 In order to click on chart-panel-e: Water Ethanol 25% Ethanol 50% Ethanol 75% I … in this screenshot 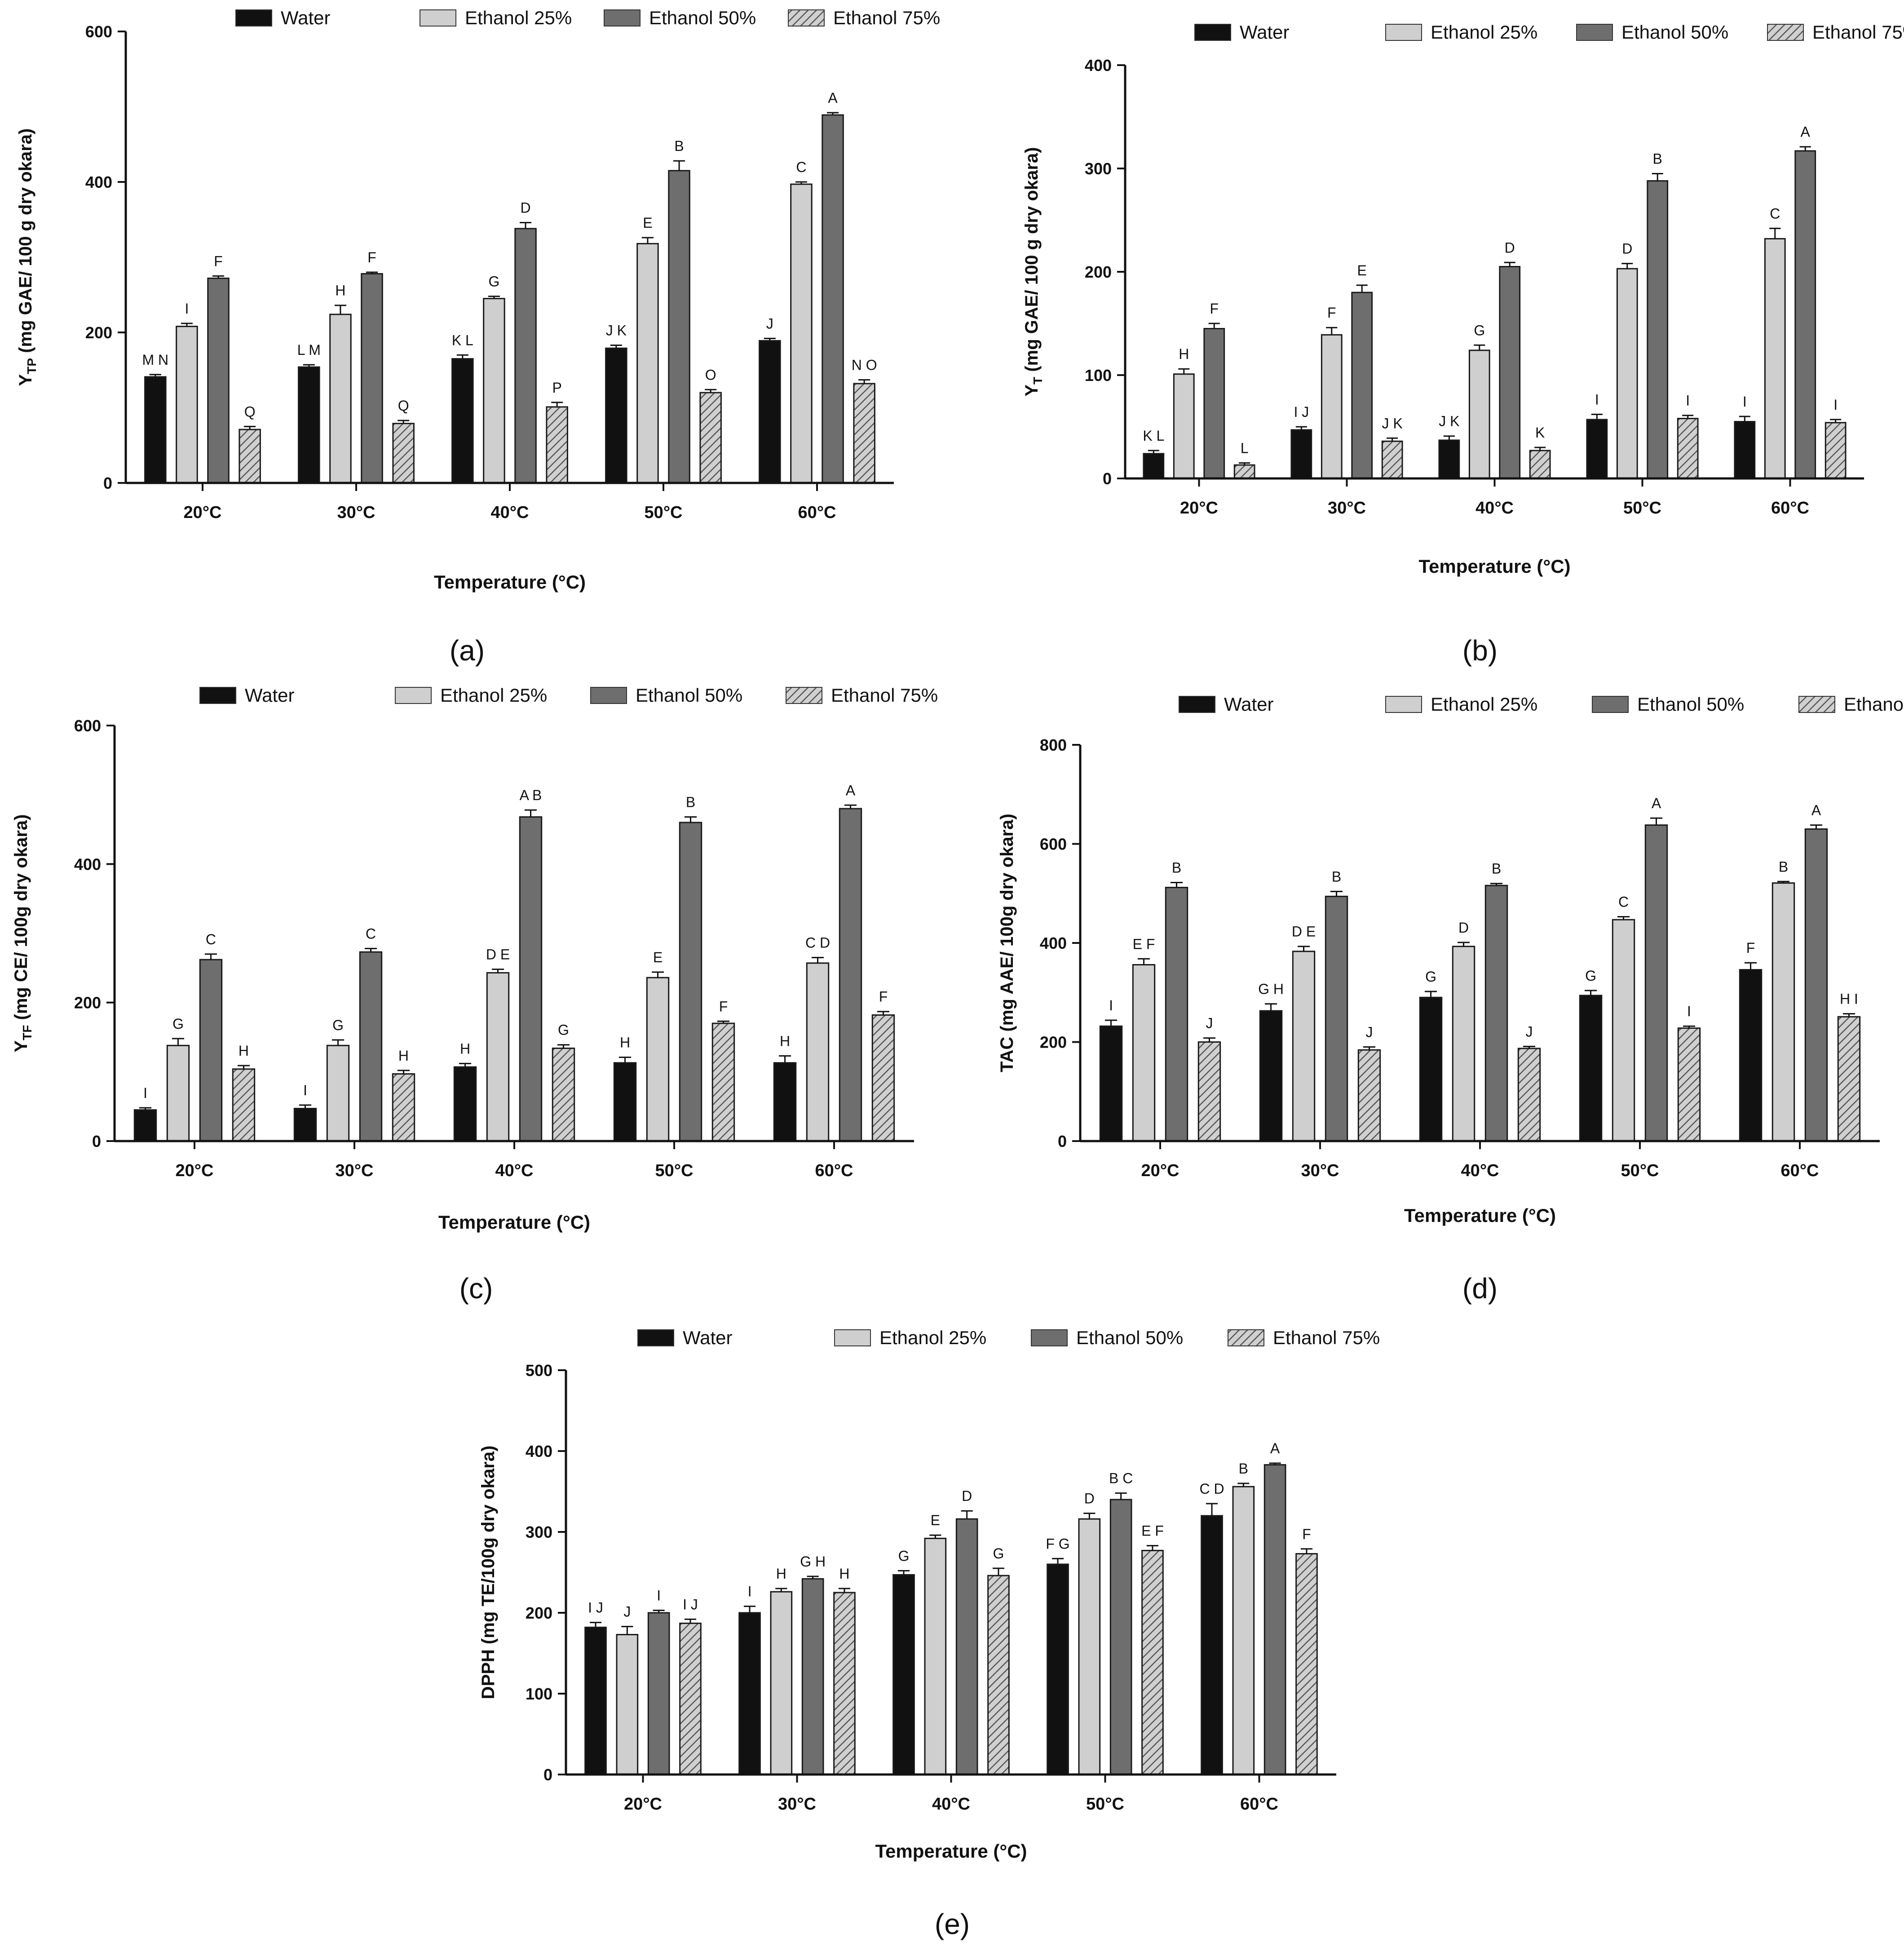, I will do `click(929, 1634)`.